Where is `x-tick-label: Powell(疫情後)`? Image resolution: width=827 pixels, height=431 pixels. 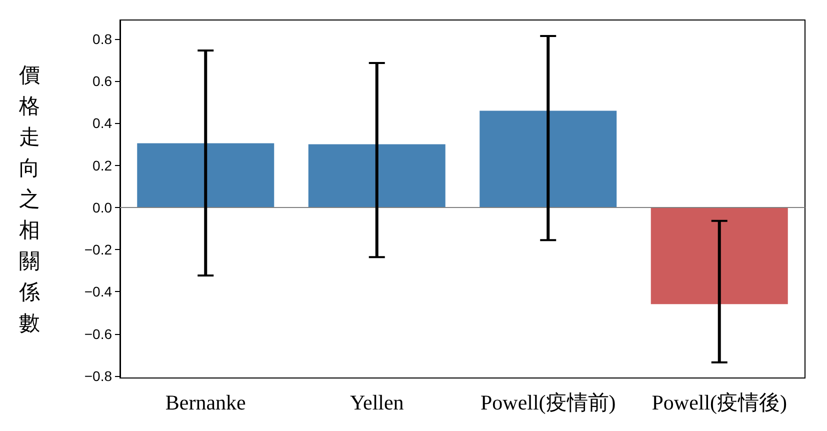
x-tick-label: Powell(疫情後) is located at coordinates (720, 402).